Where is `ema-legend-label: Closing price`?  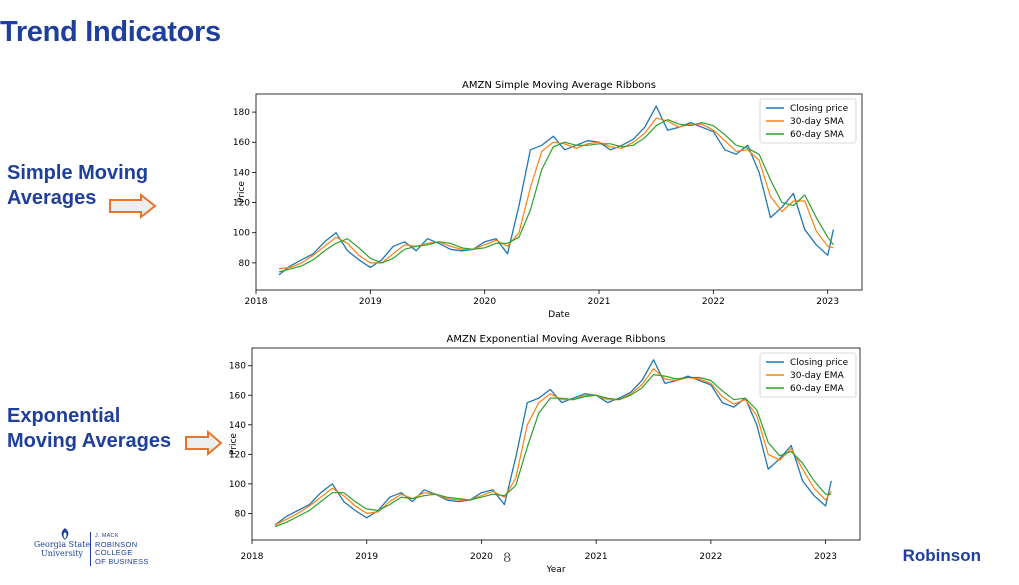 ema-legend-label: Closing price is located at coordinates (819, 363).